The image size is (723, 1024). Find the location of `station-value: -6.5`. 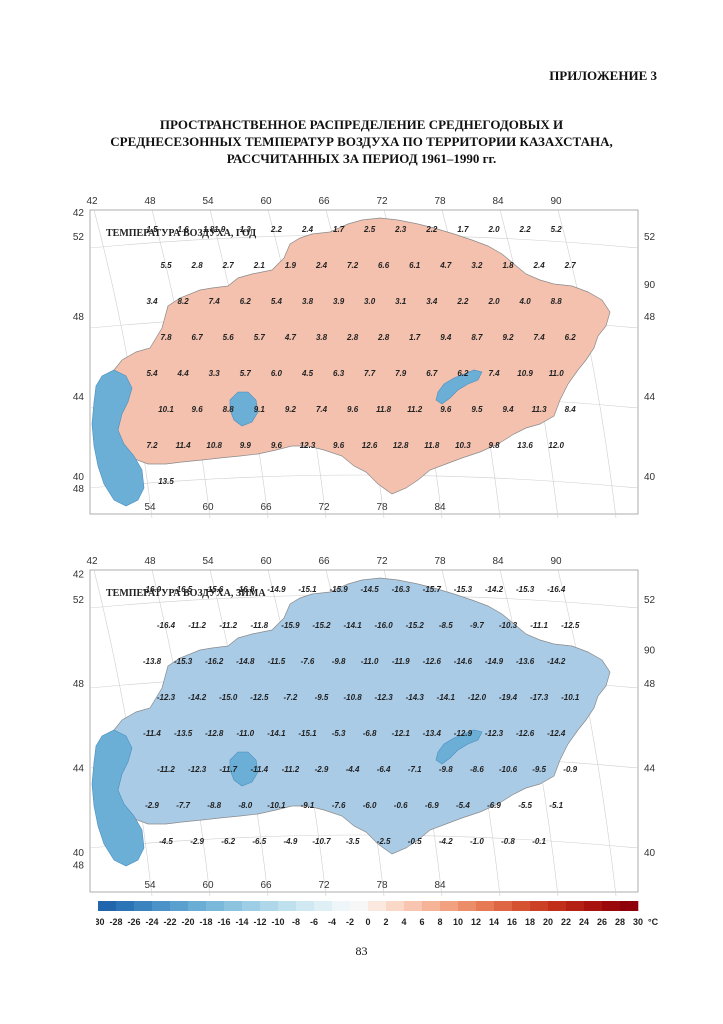

station-value: -6.5 is located at coordinates (259, 841).